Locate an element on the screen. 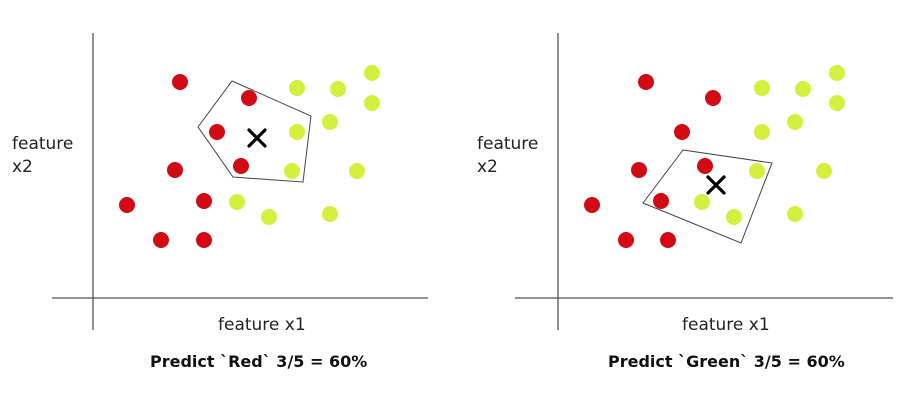 The width and height of the screenshot is (914, 402). right-y-axis-label: feature x2 is located at coordinates (508, 155).